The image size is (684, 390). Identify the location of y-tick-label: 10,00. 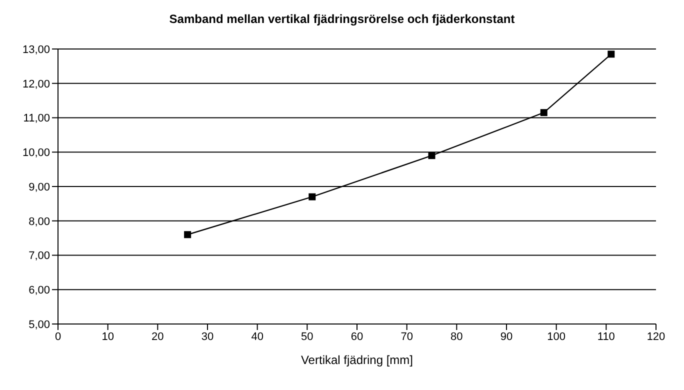
(36, 153).